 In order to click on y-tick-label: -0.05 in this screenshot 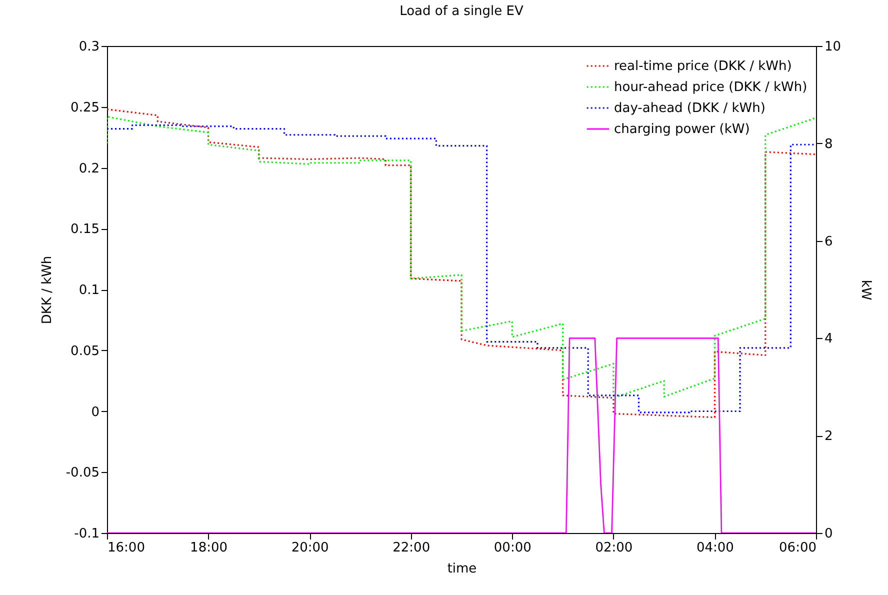, I will do `click(83, 473)`.